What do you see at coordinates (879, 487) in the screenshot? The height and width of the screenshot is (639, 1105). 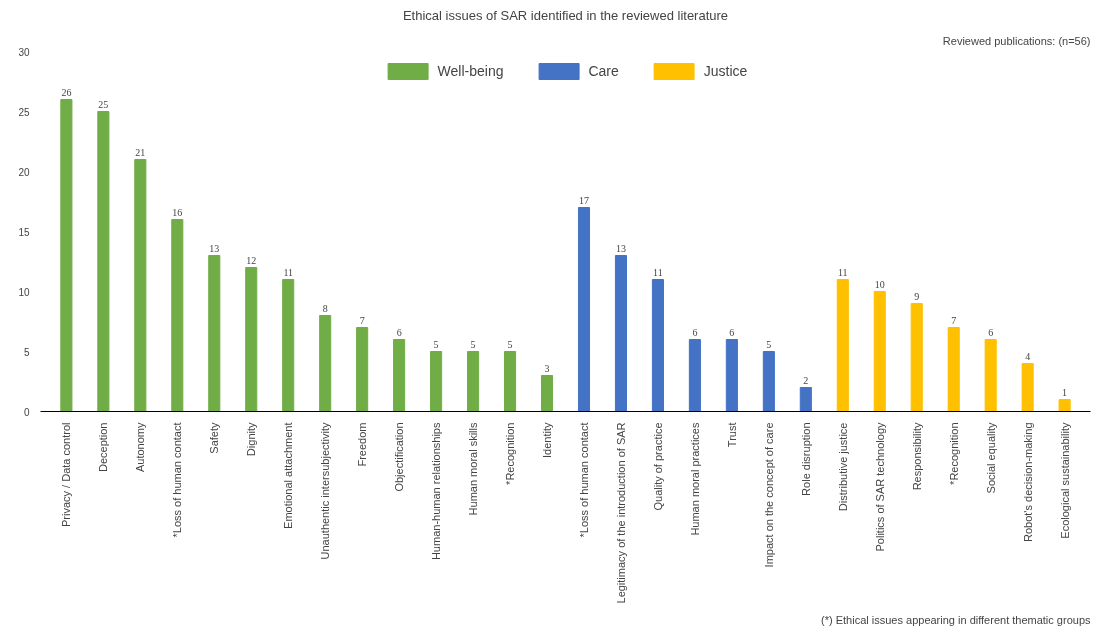 I see `x-tick-label: Politics of SAR technology` at bounding box center [879, 487].